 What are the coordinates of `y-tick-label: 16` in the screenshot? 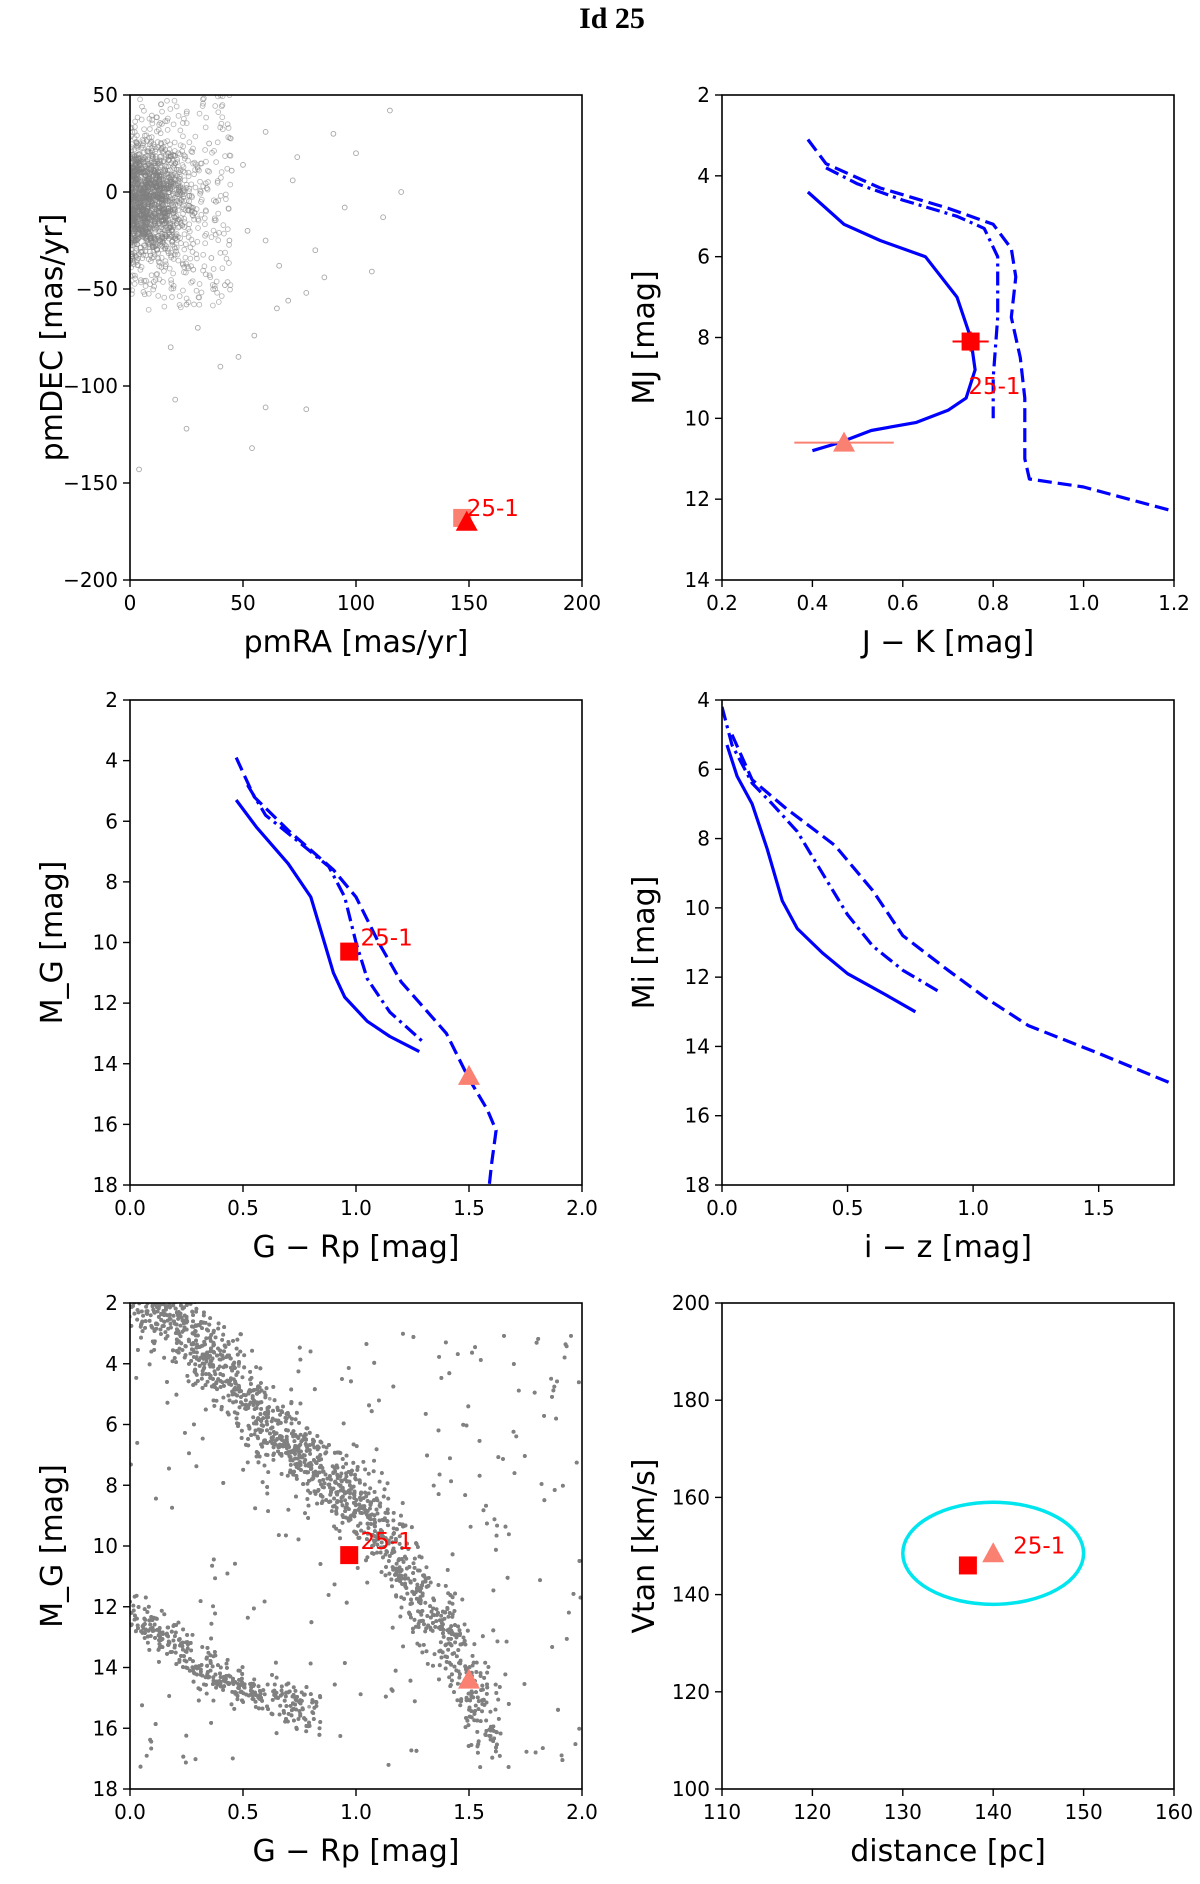 It's located at (697, 1116).